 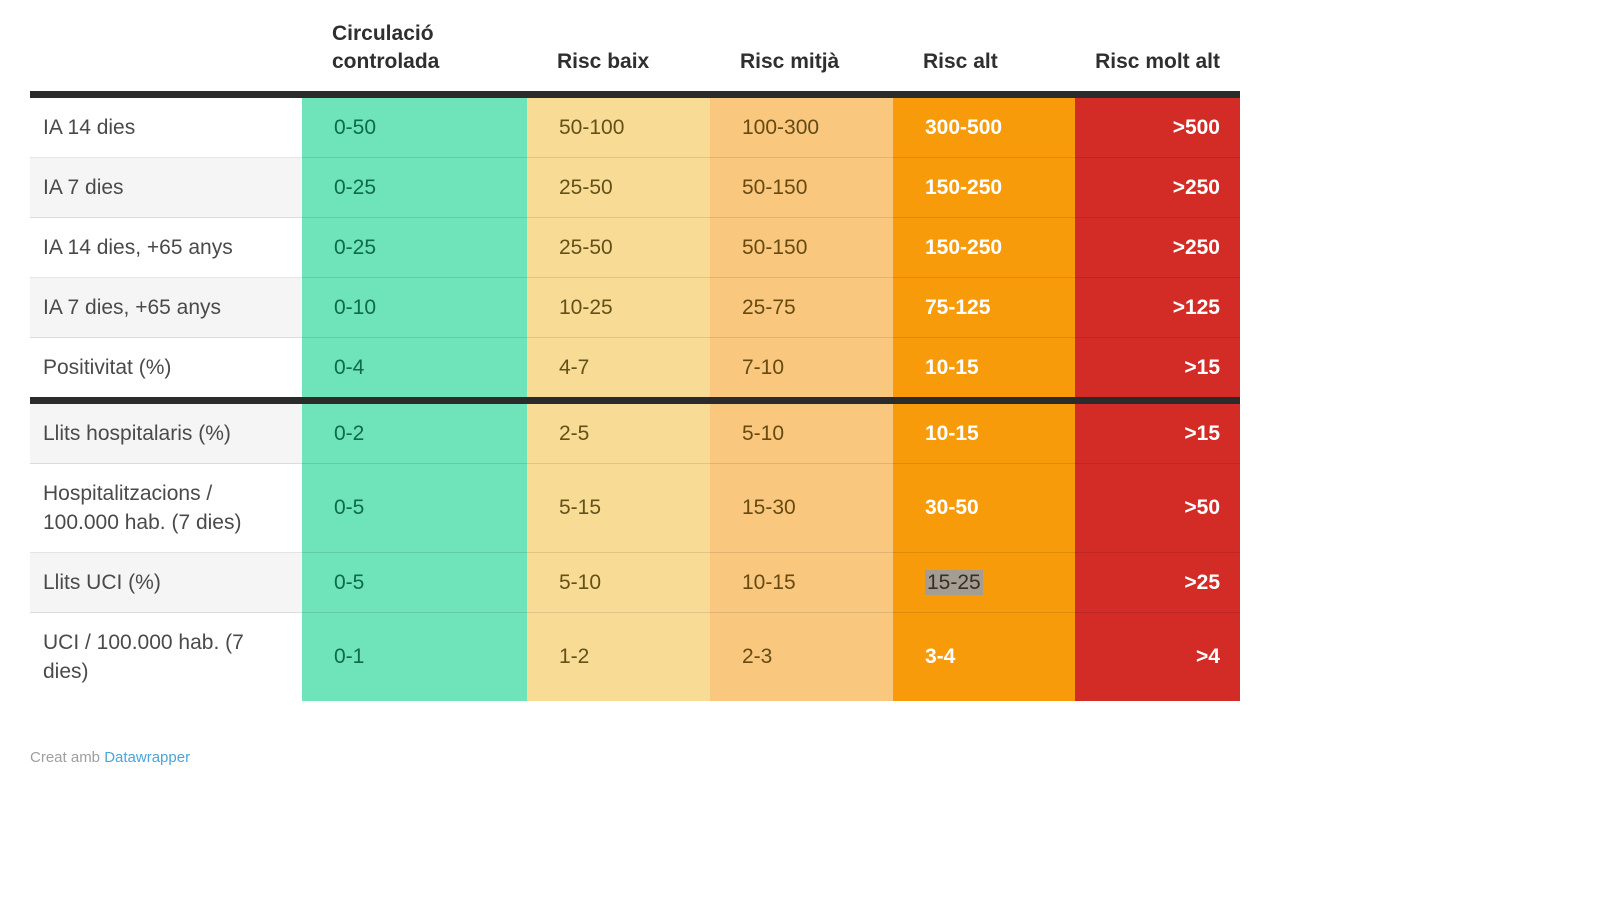 I want to click on table-row: IA 14 dies 0-50 50-100 100-300 300-500 >500, so click(x=635, y=126).